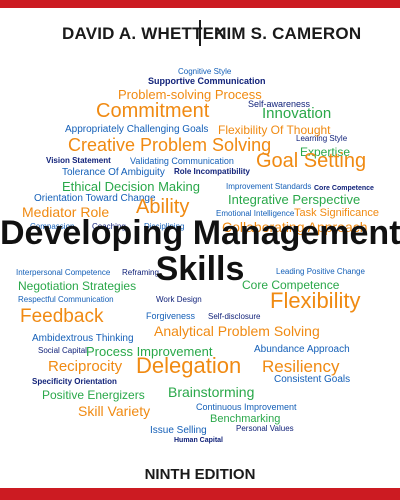  Describe the element at coordinates (74, 381) in the screenshot. I see `cloud-word: Specificity Orientation` at that location.